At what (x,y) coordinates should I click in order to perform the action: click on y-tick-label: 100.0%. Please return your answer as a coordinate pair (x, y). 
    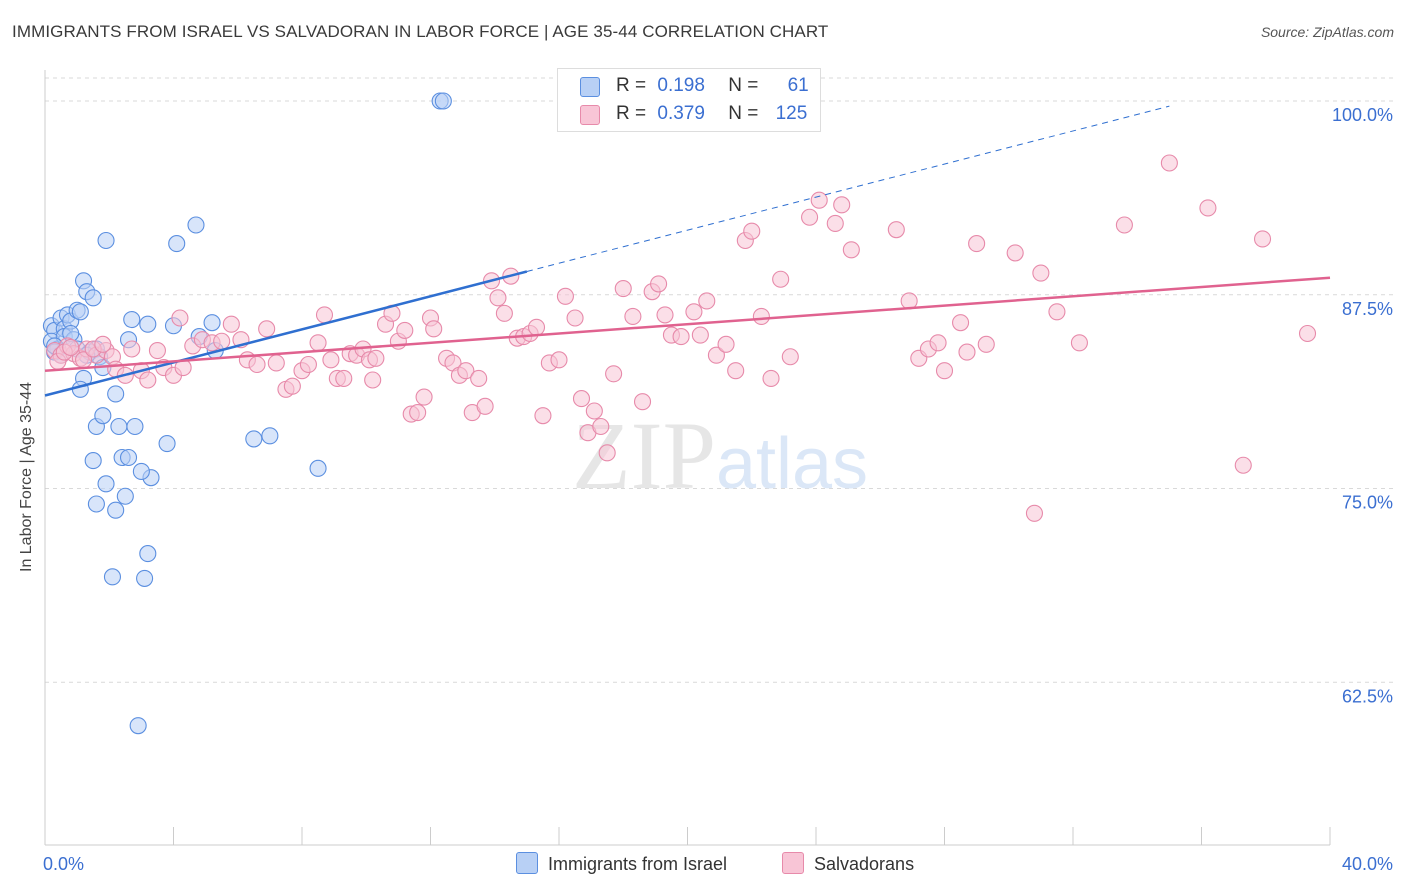
    Looking at the image, I should click on (1362, 115).